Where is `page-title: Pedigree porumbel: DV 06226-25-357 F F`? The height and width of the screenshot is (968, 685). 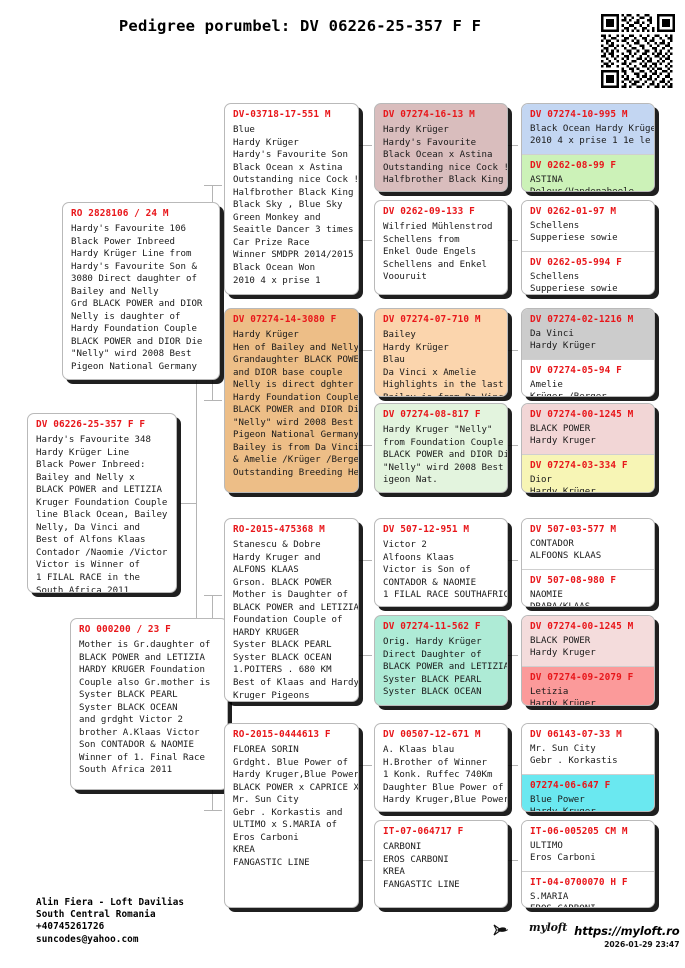
page-title: Pedigree porumbel: DV 06226-25-357 F F is located at coordinates (300, 26).